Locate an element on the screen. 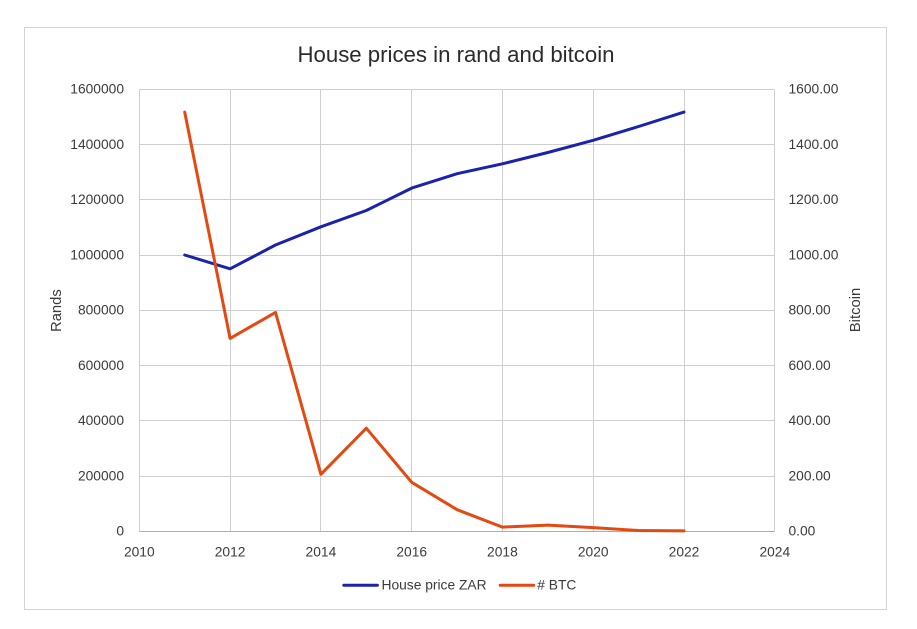 This screenshot has width=917, height=629. svg-text: 0 is located at coordinates (120, 531).